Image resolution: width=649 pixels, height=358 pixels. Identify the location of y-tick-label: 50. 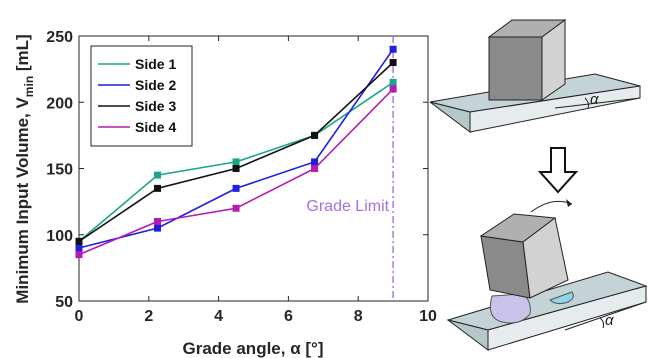
(64, 302).